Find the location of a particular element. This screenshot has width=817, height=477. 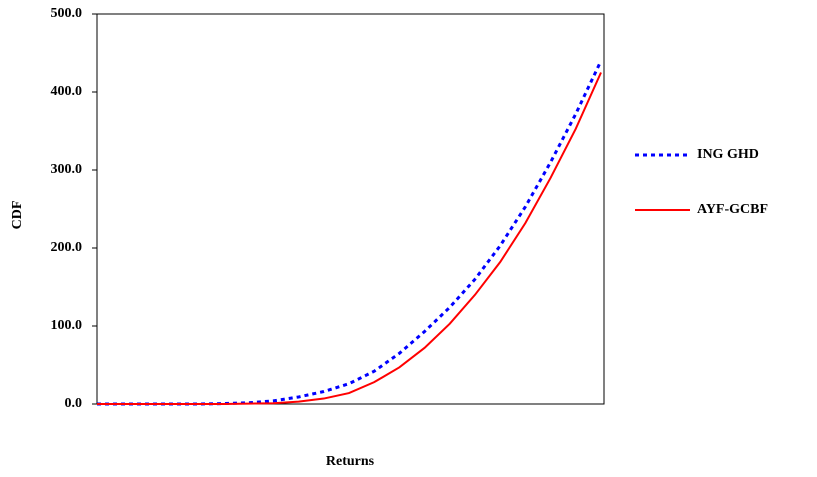

y-tick-label: 300.0 is located at coordinates (67, 169).